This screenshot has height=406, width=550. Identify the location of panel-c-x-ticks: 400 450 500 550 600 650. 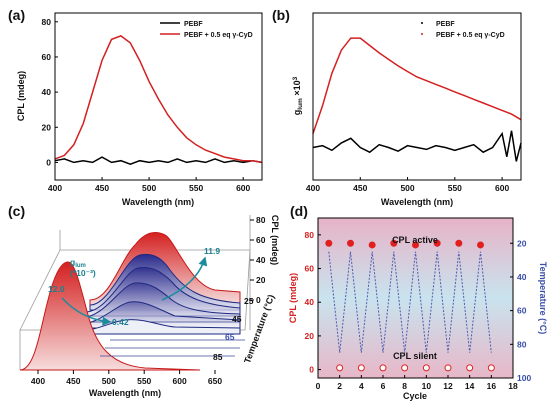
(126, 378).